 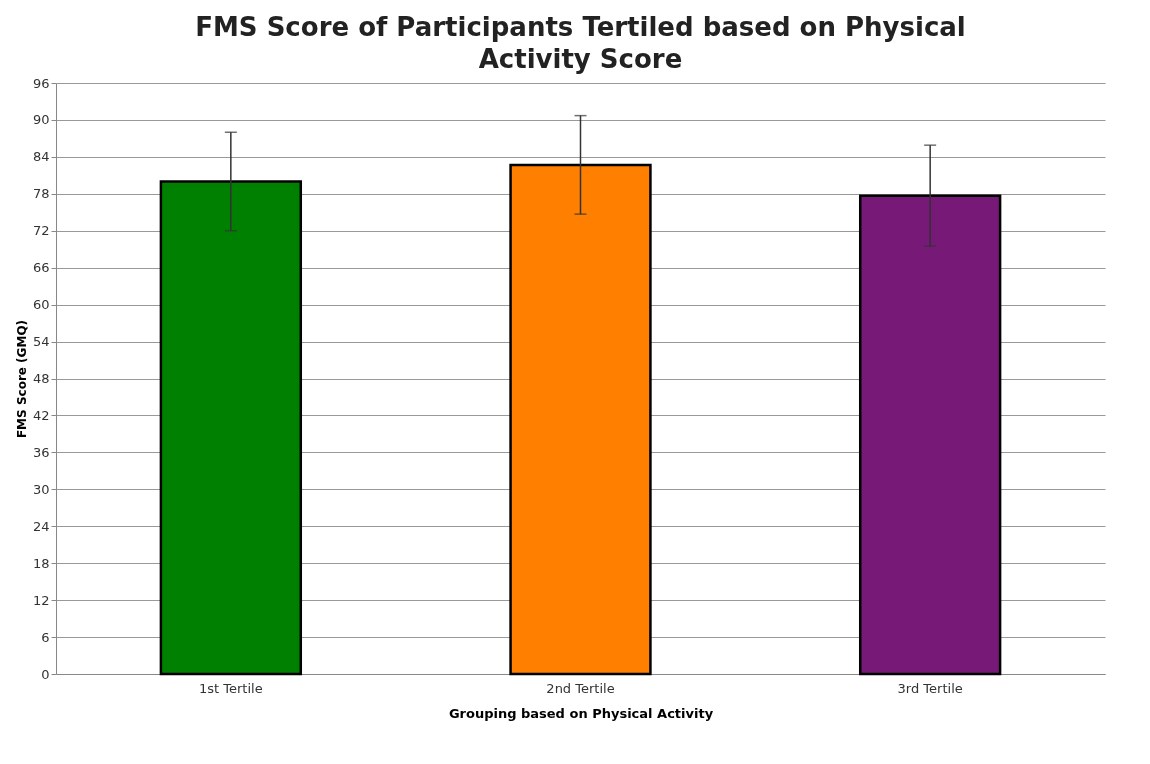 What do you see at coordinates (580, 688) in the screenshot?
I see `x-tick-label: 2nd Tertile` at bounding box center [580, 688].